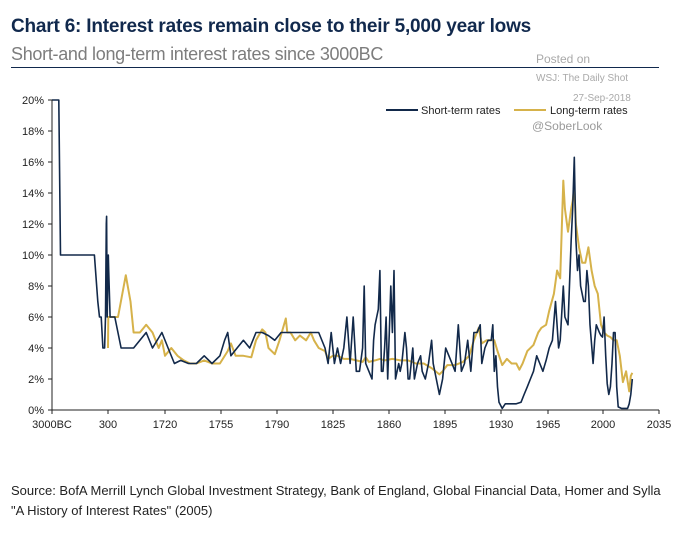  I want to click on legend-label-short-term: Short-term rates, so click(461, 111).